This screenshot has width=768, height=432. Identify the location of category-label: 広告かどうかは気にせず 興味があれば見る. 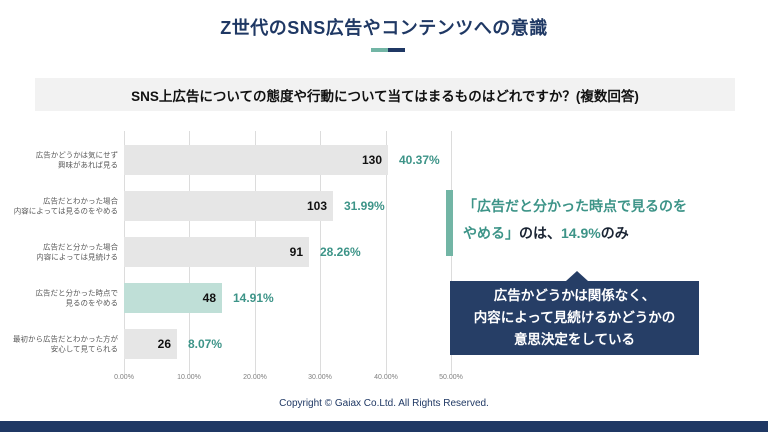
(76, 160).